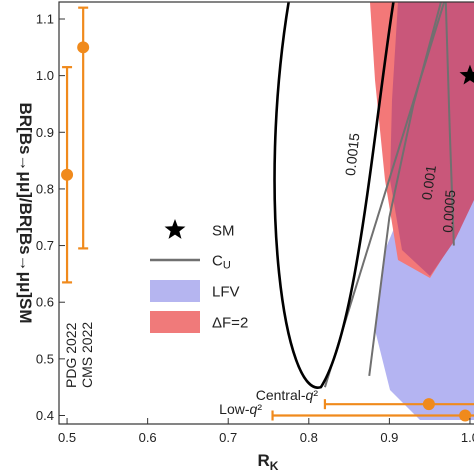  Describe the element at coordinates (226, 292) in the screenshot. I see `legend-label: LFV` at that location.